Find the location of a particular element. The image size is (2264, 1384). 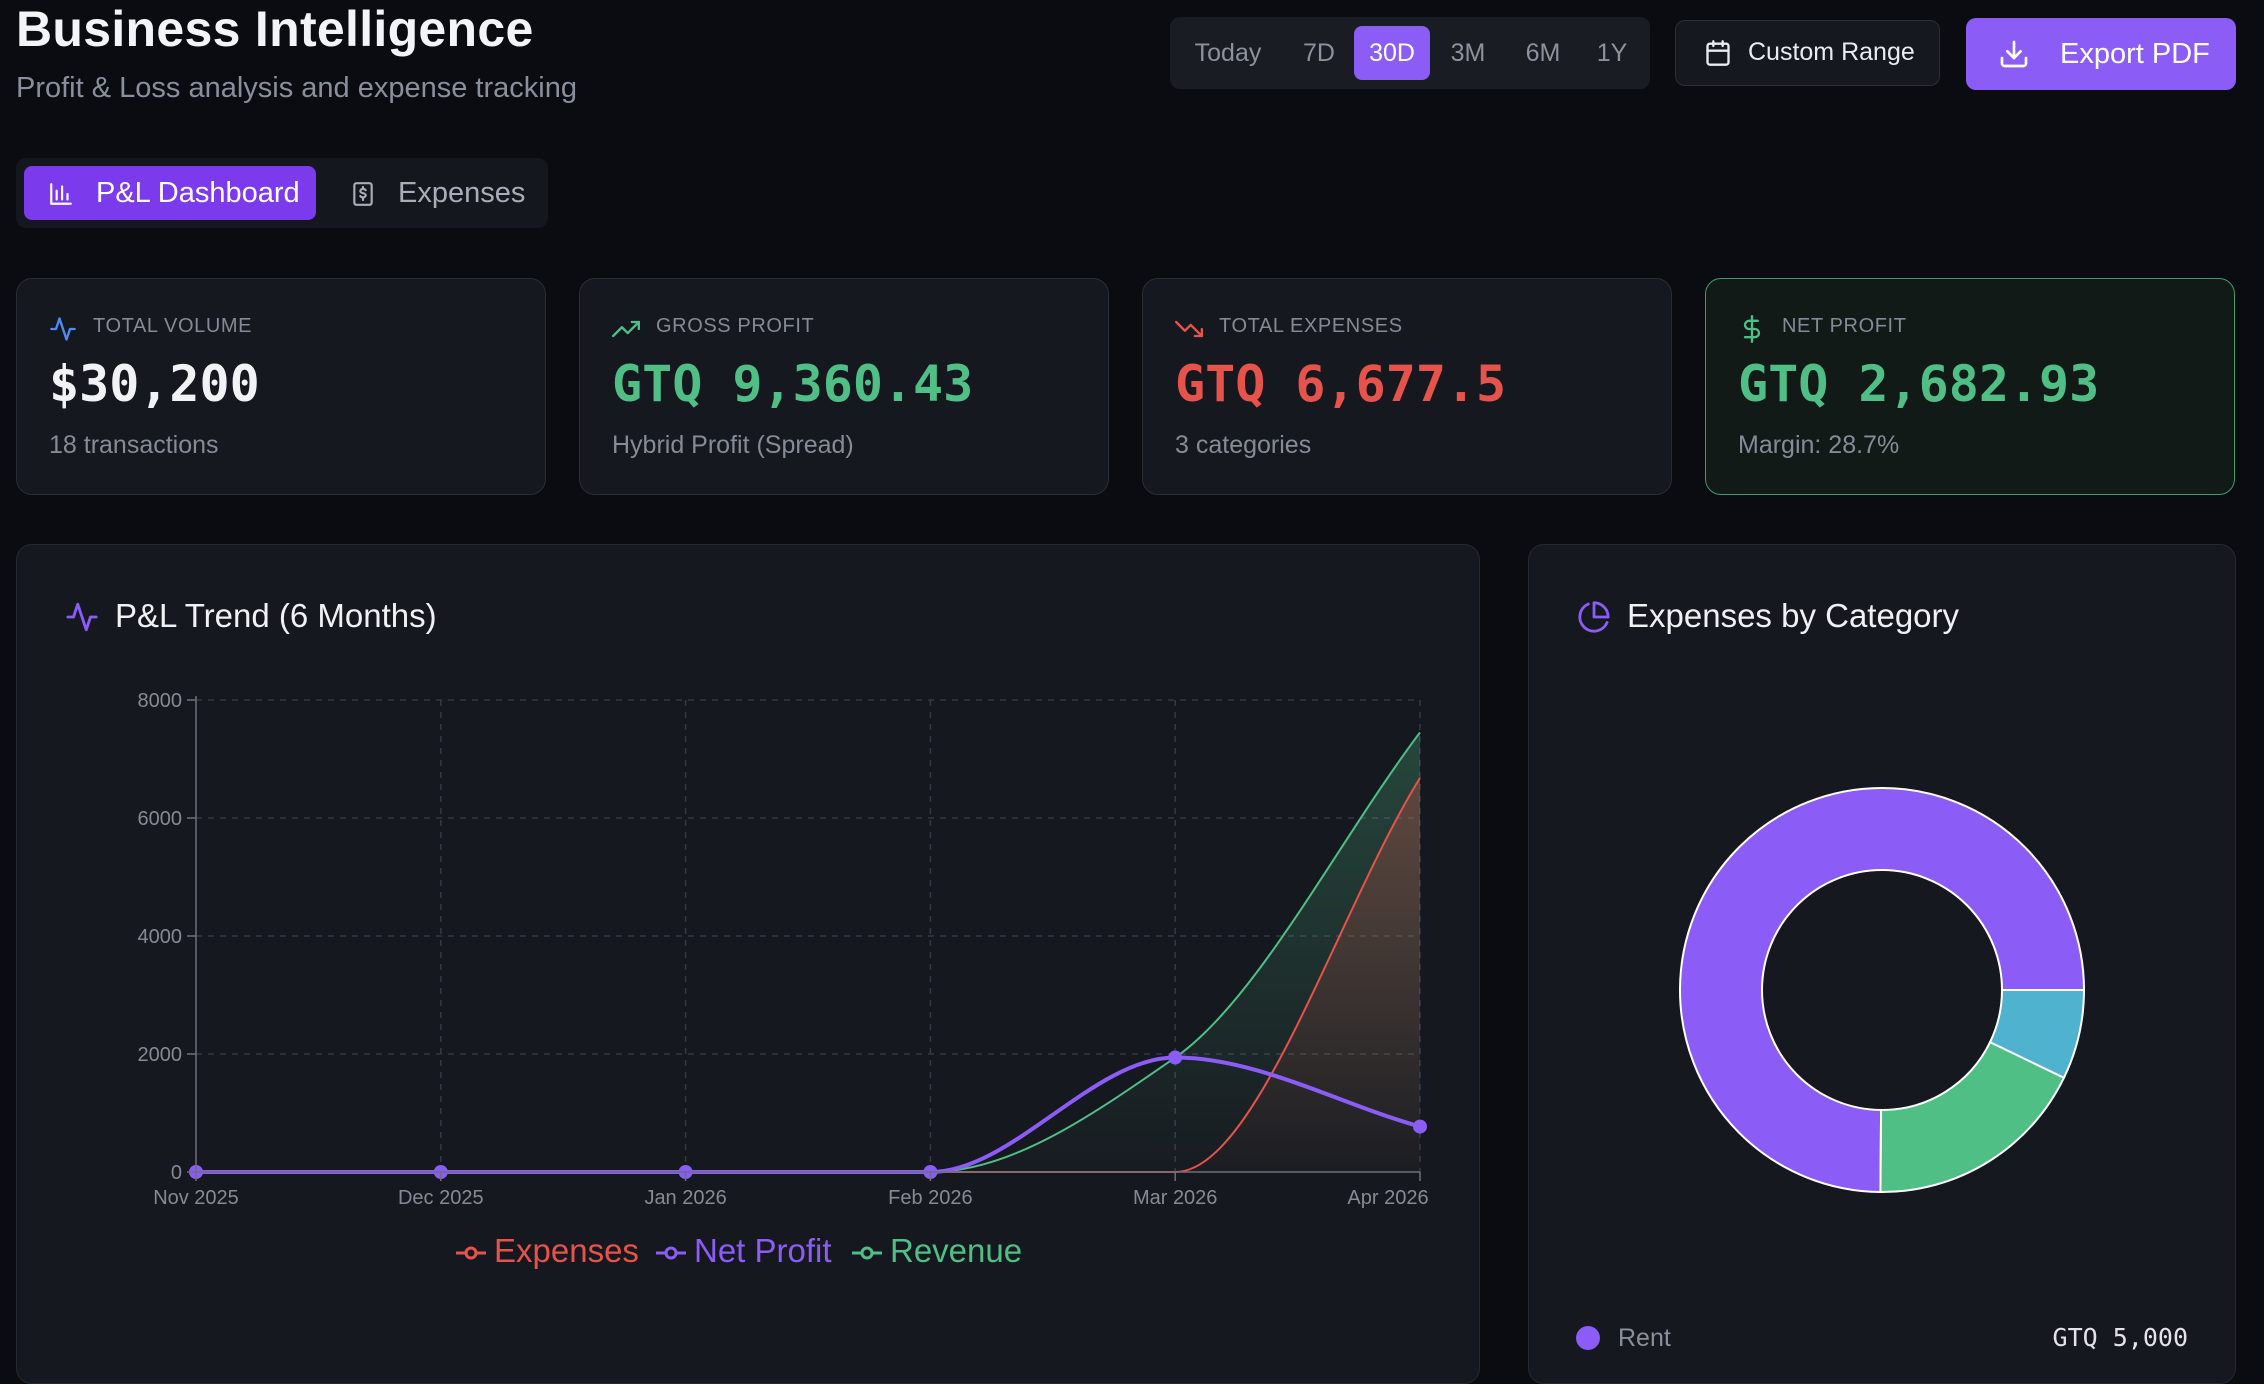

x-tick-label: Apr 2026 is located at coordinates (1387, 1198).